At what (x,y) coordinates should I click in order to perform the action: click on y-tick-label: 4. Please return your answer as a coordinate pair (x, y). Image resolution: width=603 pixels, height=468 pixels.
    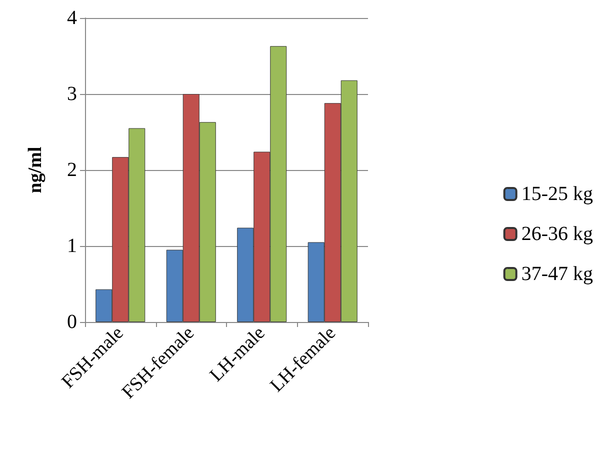
    Looking at the image, I should click on (72, 18).